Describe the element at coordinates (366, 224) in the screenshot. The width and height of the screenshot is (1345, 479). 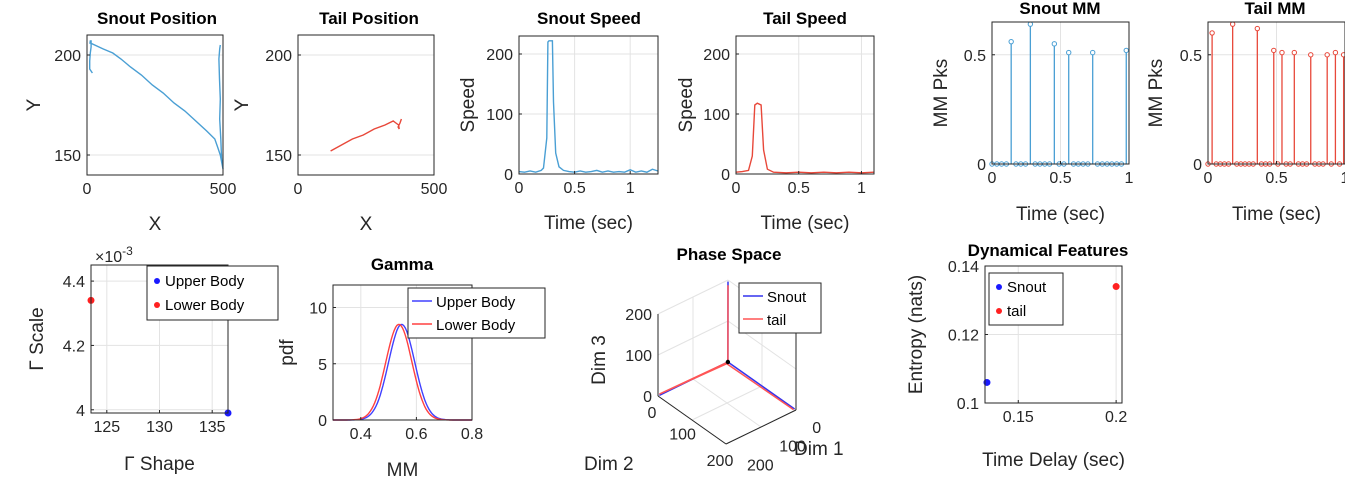
I see `x-axis-label: X` at that location.